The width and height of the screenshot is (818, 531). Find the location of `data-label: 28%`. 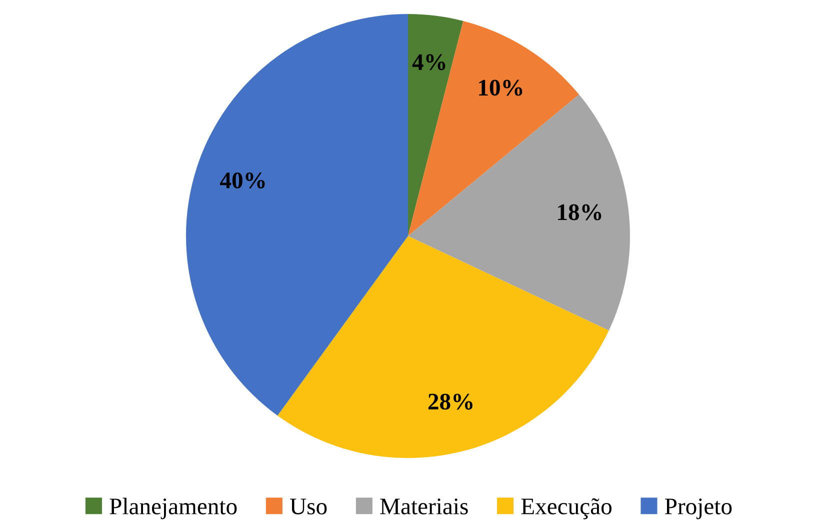

data-label: 28% is located at coordinates (450, 402).